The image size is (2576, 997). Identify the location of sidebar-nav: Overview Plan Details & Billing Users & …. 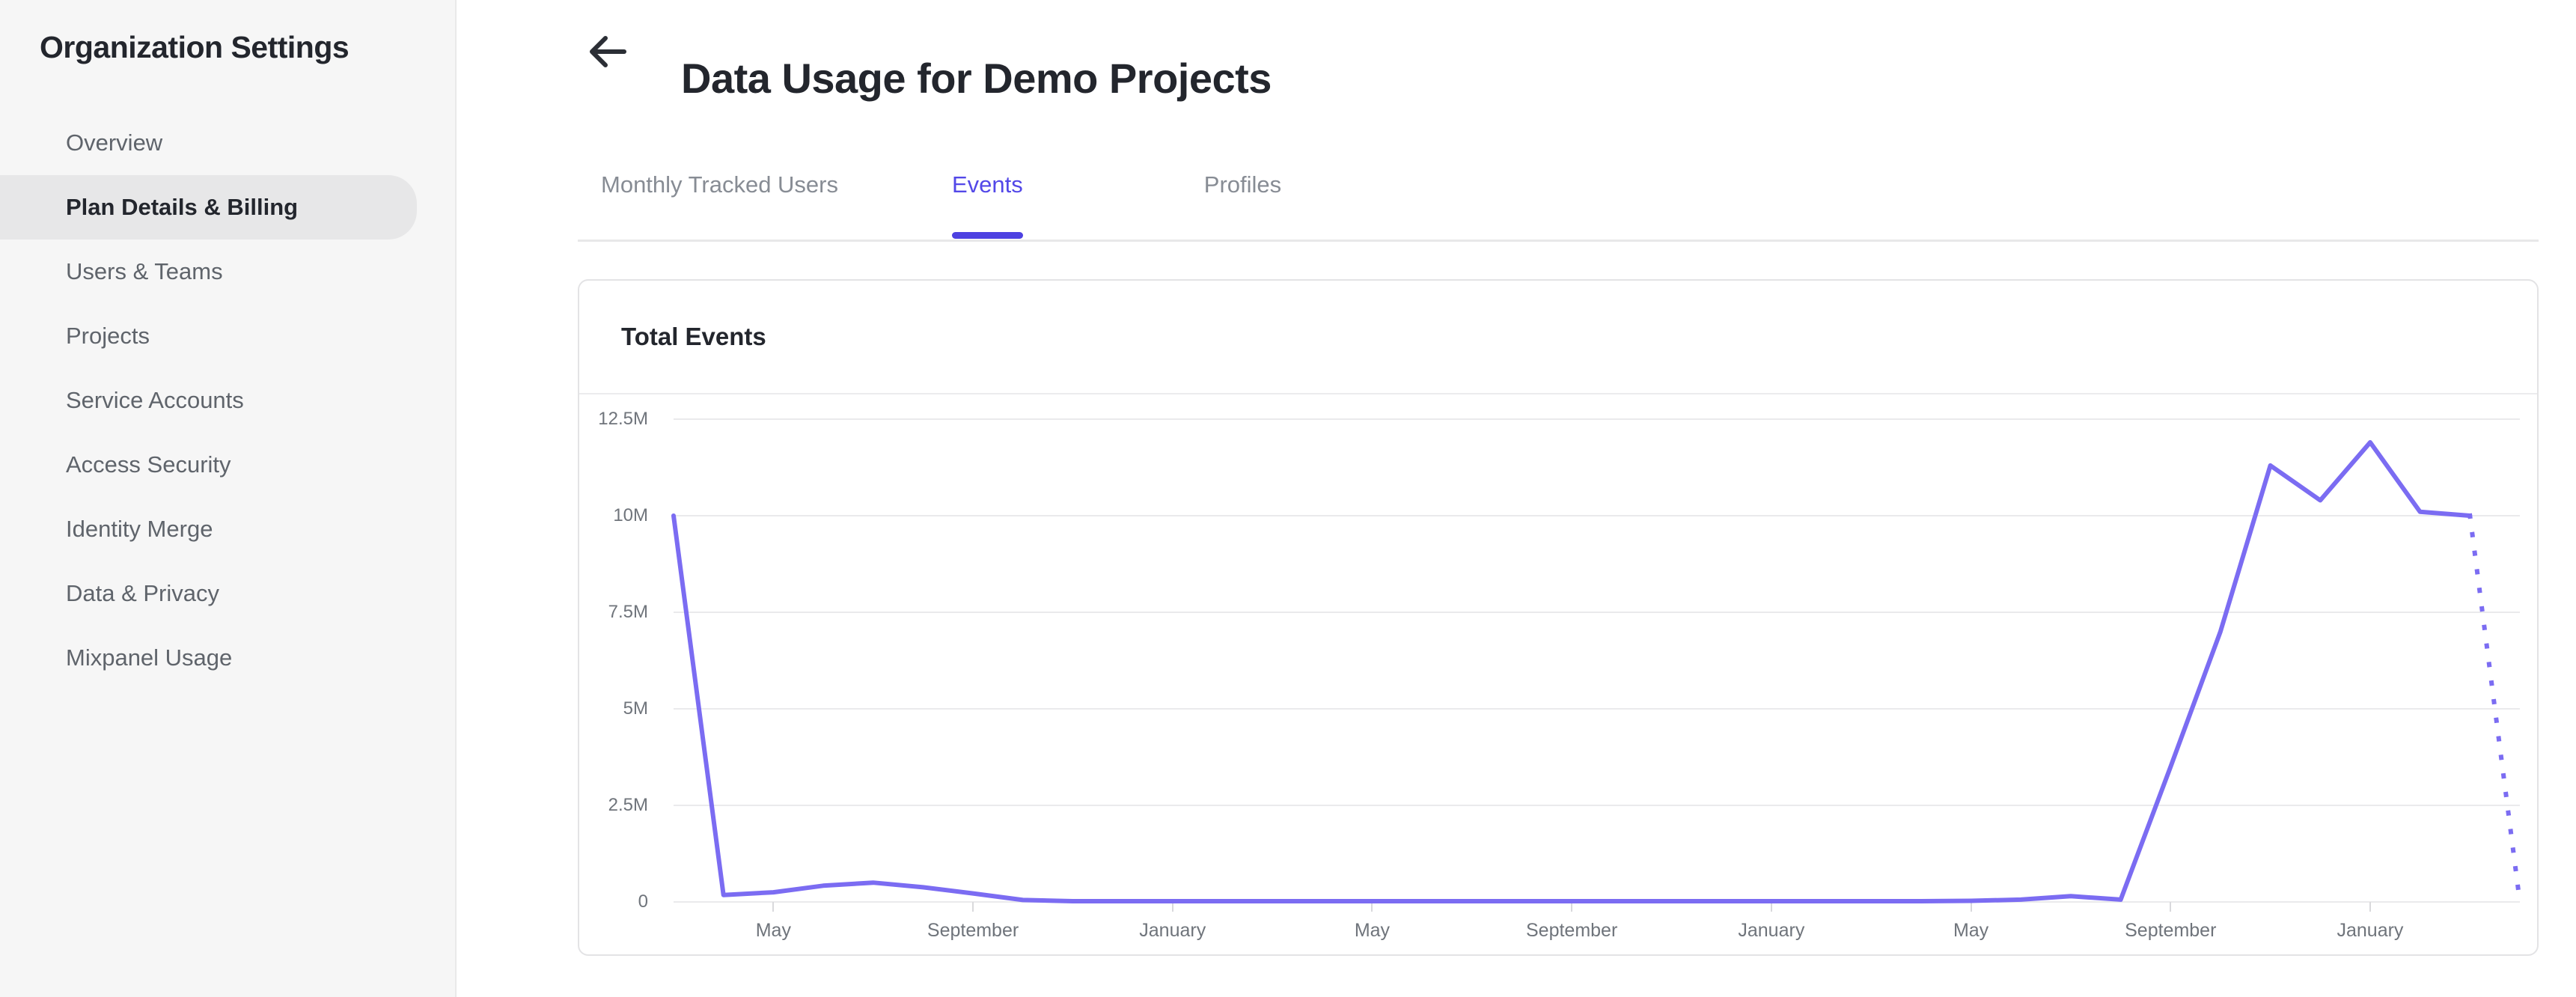
(228, 400).